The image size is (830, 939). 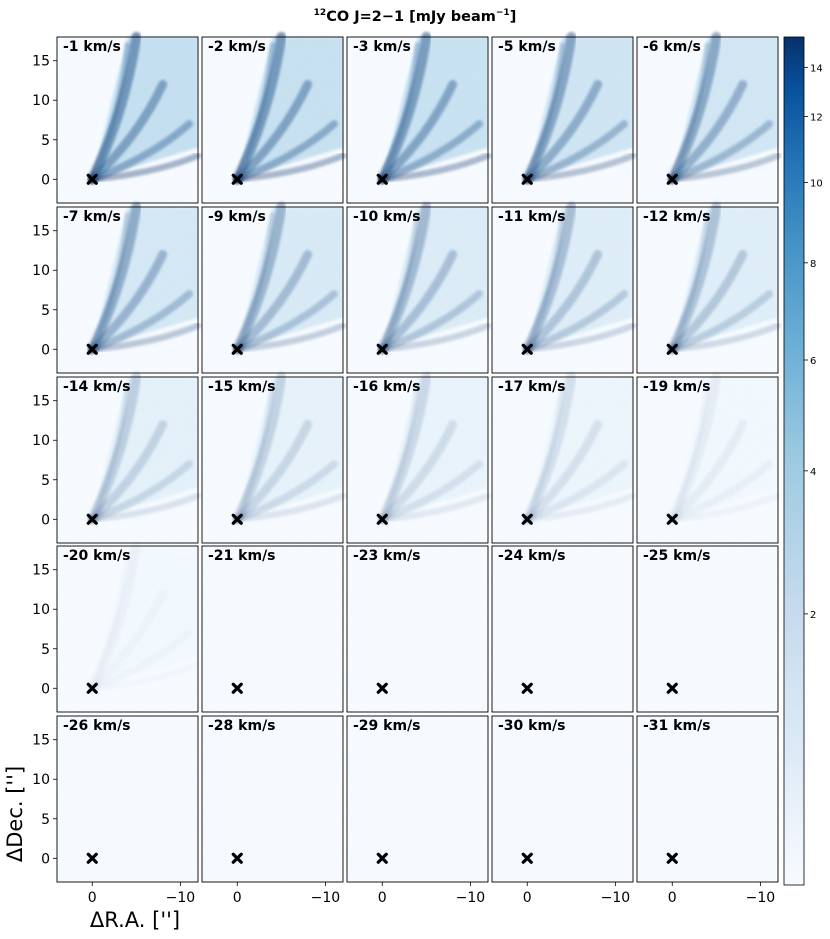 What do you see at coordinates (272, 810) in the screenshot?
I see `panel: -28 km/s 0 −10` at bounding box center [272, 810].